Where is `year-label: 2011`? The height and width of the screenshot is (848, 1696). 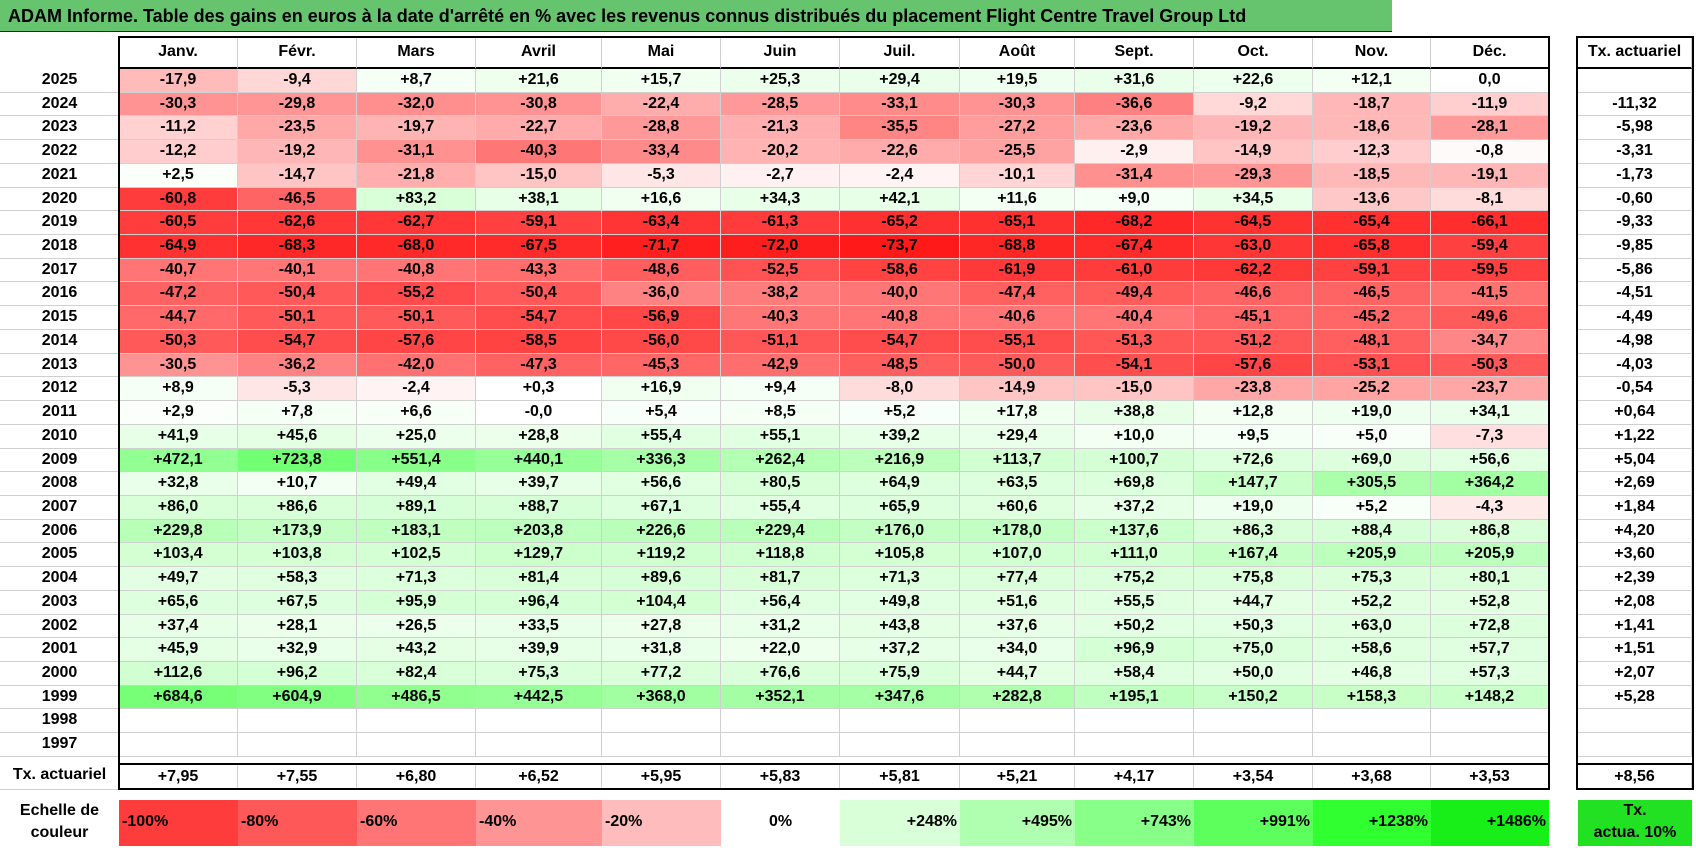 year-label: 2011 is located at coordinates (59, 413).